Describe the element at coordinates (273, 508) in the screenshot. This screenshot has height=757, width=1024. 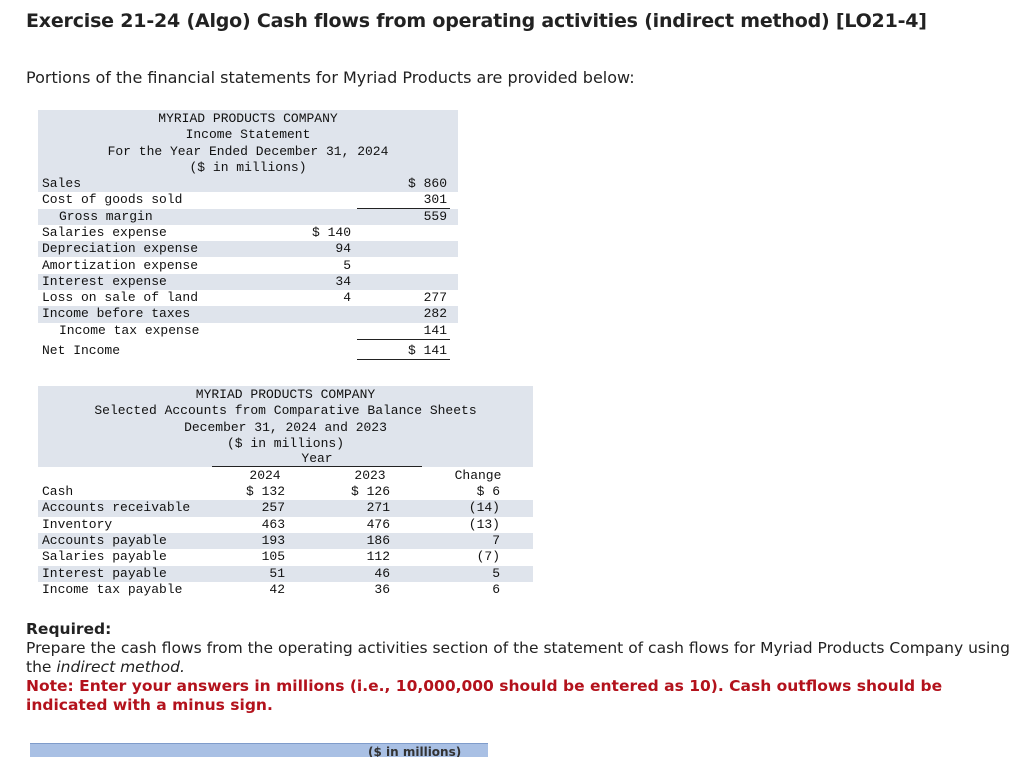
I see `amount: 257` at that location.